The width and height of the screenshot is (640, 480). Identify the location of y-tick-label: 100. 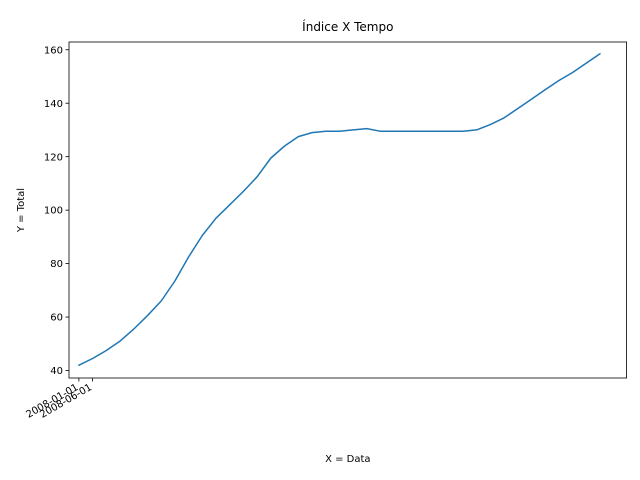
(53, 211).